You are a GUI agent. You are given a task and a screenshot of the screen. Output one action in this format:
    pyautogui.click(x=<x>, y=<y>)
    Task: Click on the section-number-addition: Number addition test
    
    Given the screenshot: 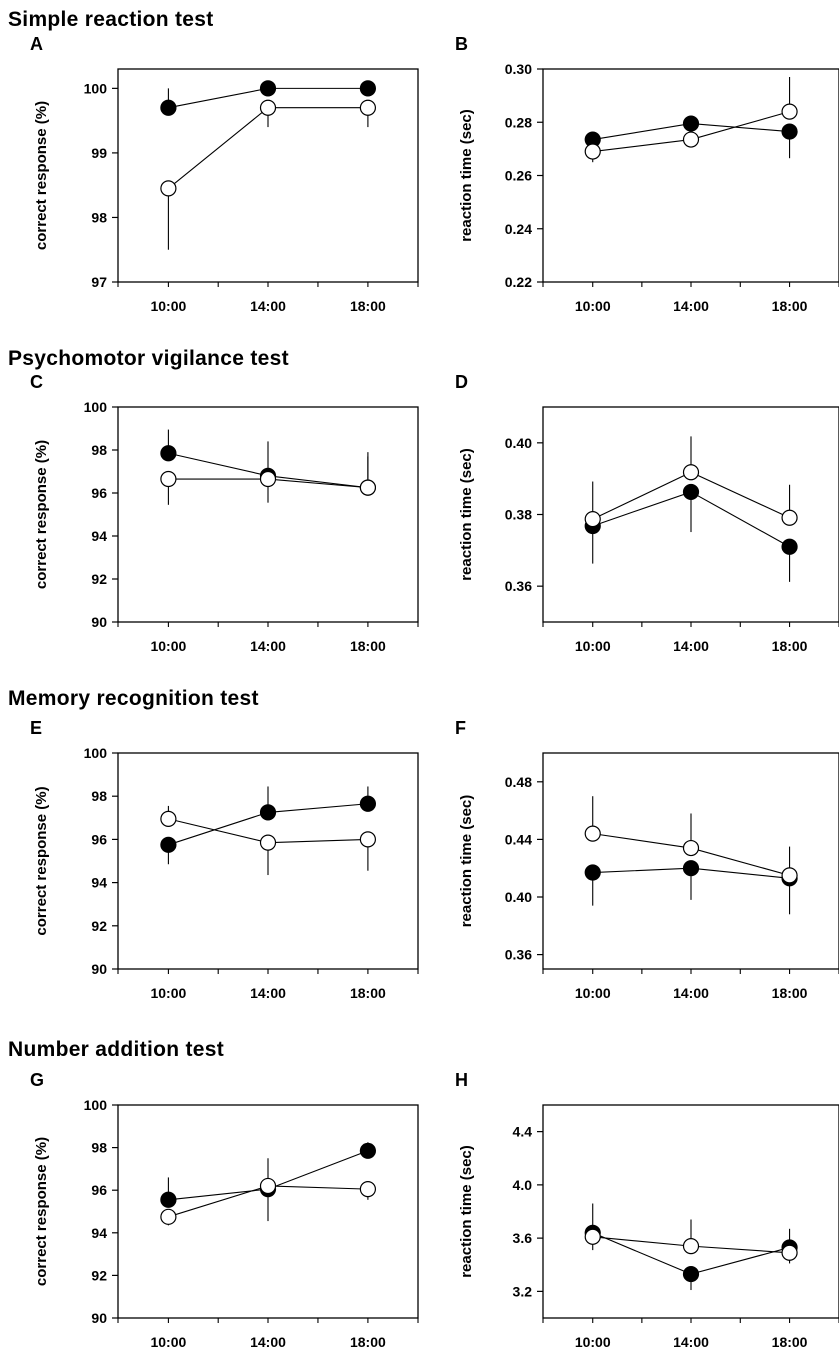 What is the action you would take?
    pyautogui.click(x=116, y=1049)
    